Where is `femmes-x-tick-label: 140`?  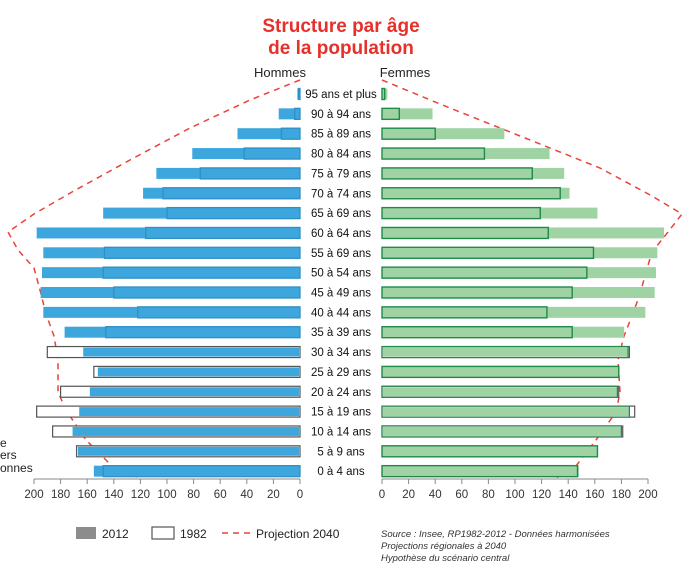
femmes-x-tick-label: 140 is located at coordinates (568, 495).